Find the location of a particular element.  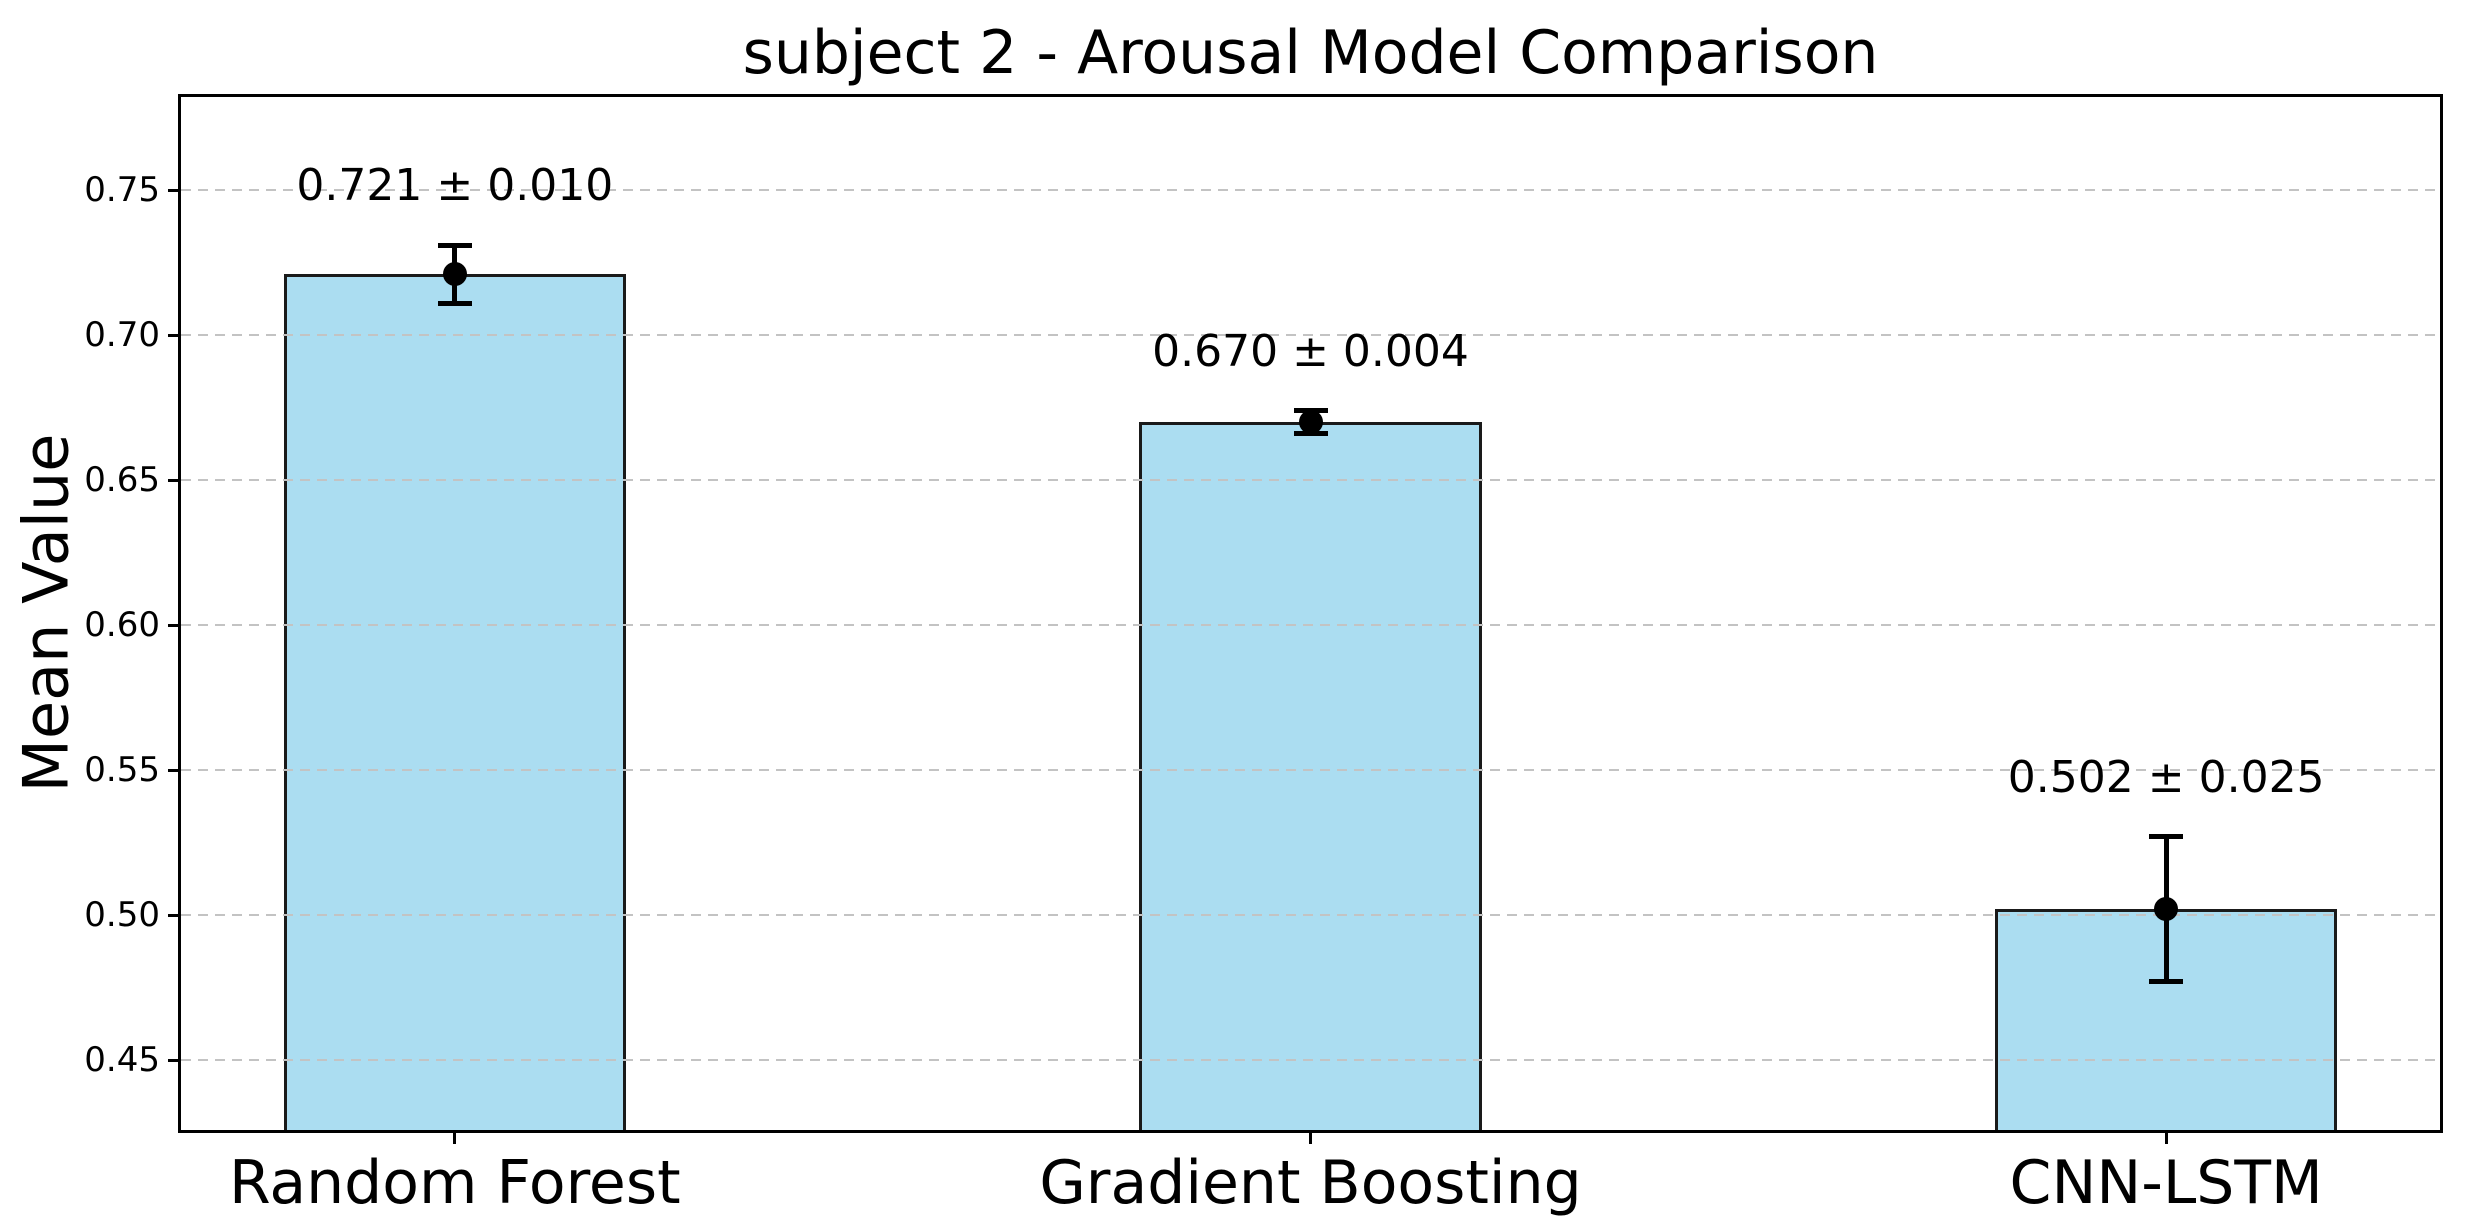

y-tick-label: 0.60 is located at coordinates (122, 625).